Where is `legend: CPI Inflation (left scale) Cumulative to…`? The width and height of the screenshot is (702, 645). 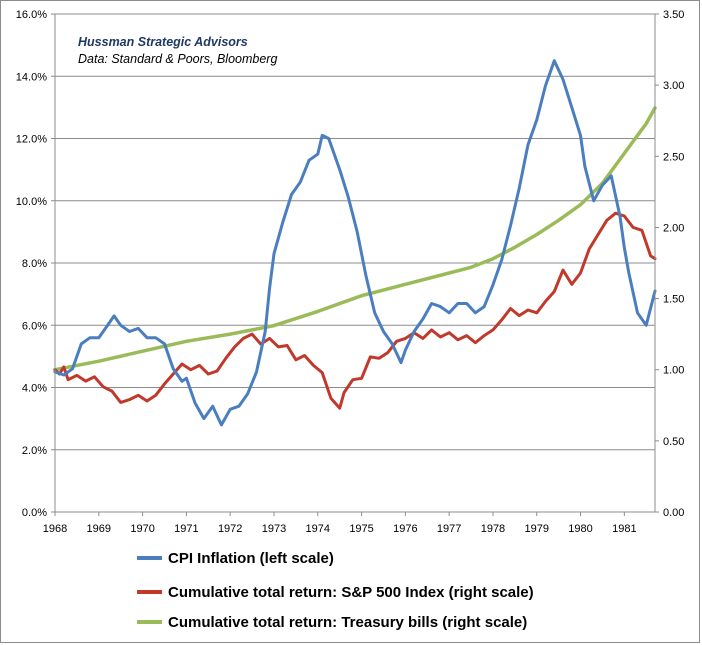 legend: CPI Inflation (left scale) Cumulative to… is located at coordinates (335, 590).